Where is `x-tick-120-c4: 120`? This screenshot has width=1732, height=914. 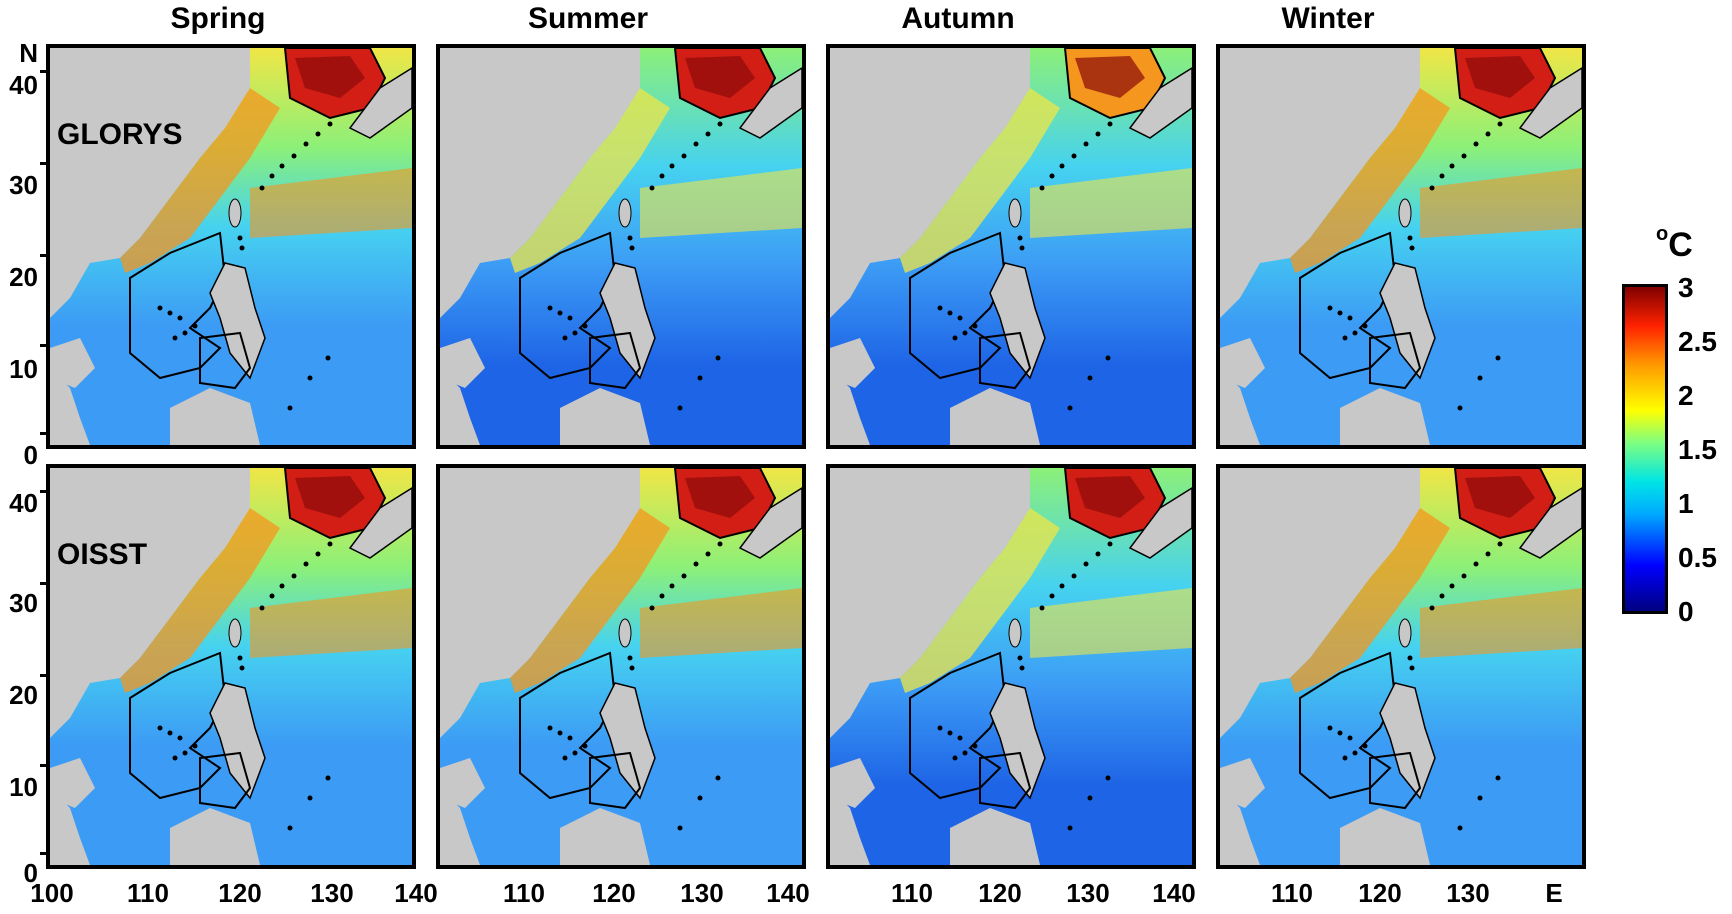
x-tick-120-c4: 120 is located at coordinates (1380, 893).